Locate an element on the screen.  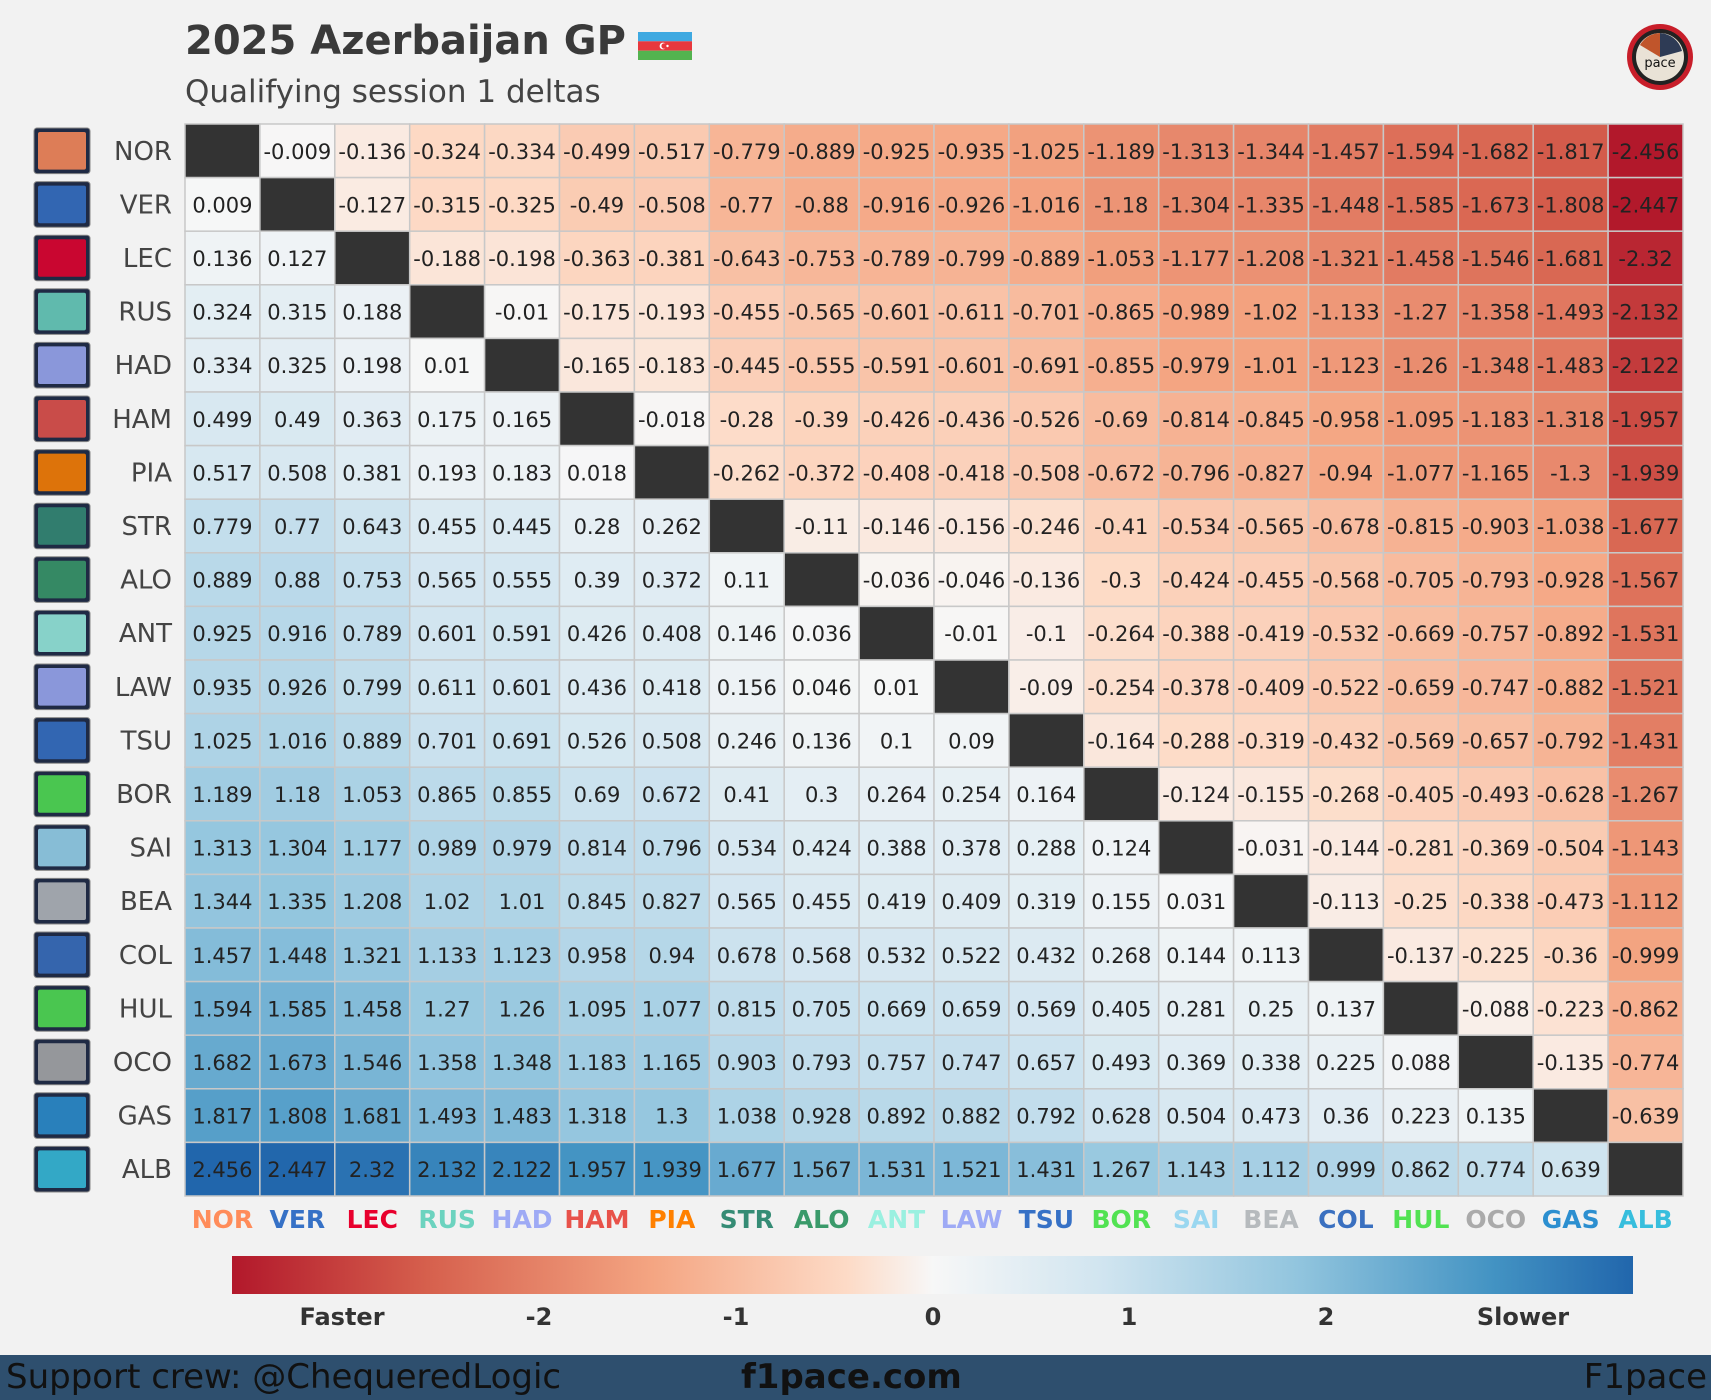
cell-value: -0.408 is located at coordinates (897, 473).